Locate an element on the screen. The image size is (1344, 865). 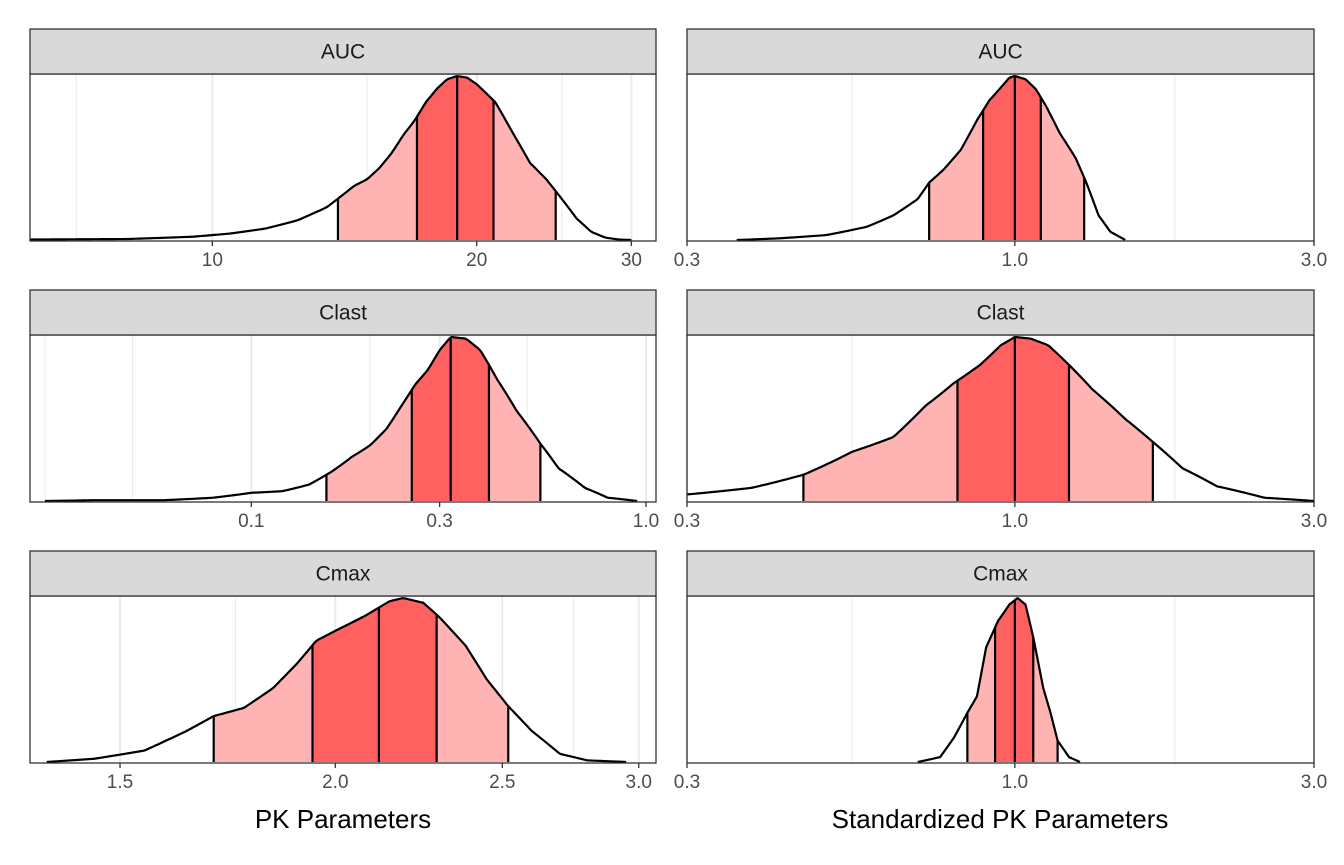
x-tick-label: 1.5 is located at coordinates (120, 782).